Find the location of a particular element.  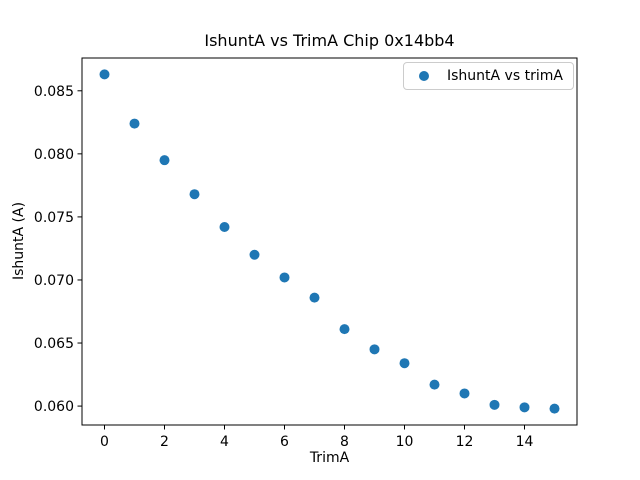

x-axis-label: TrimA is located at coordinates (329, 458).